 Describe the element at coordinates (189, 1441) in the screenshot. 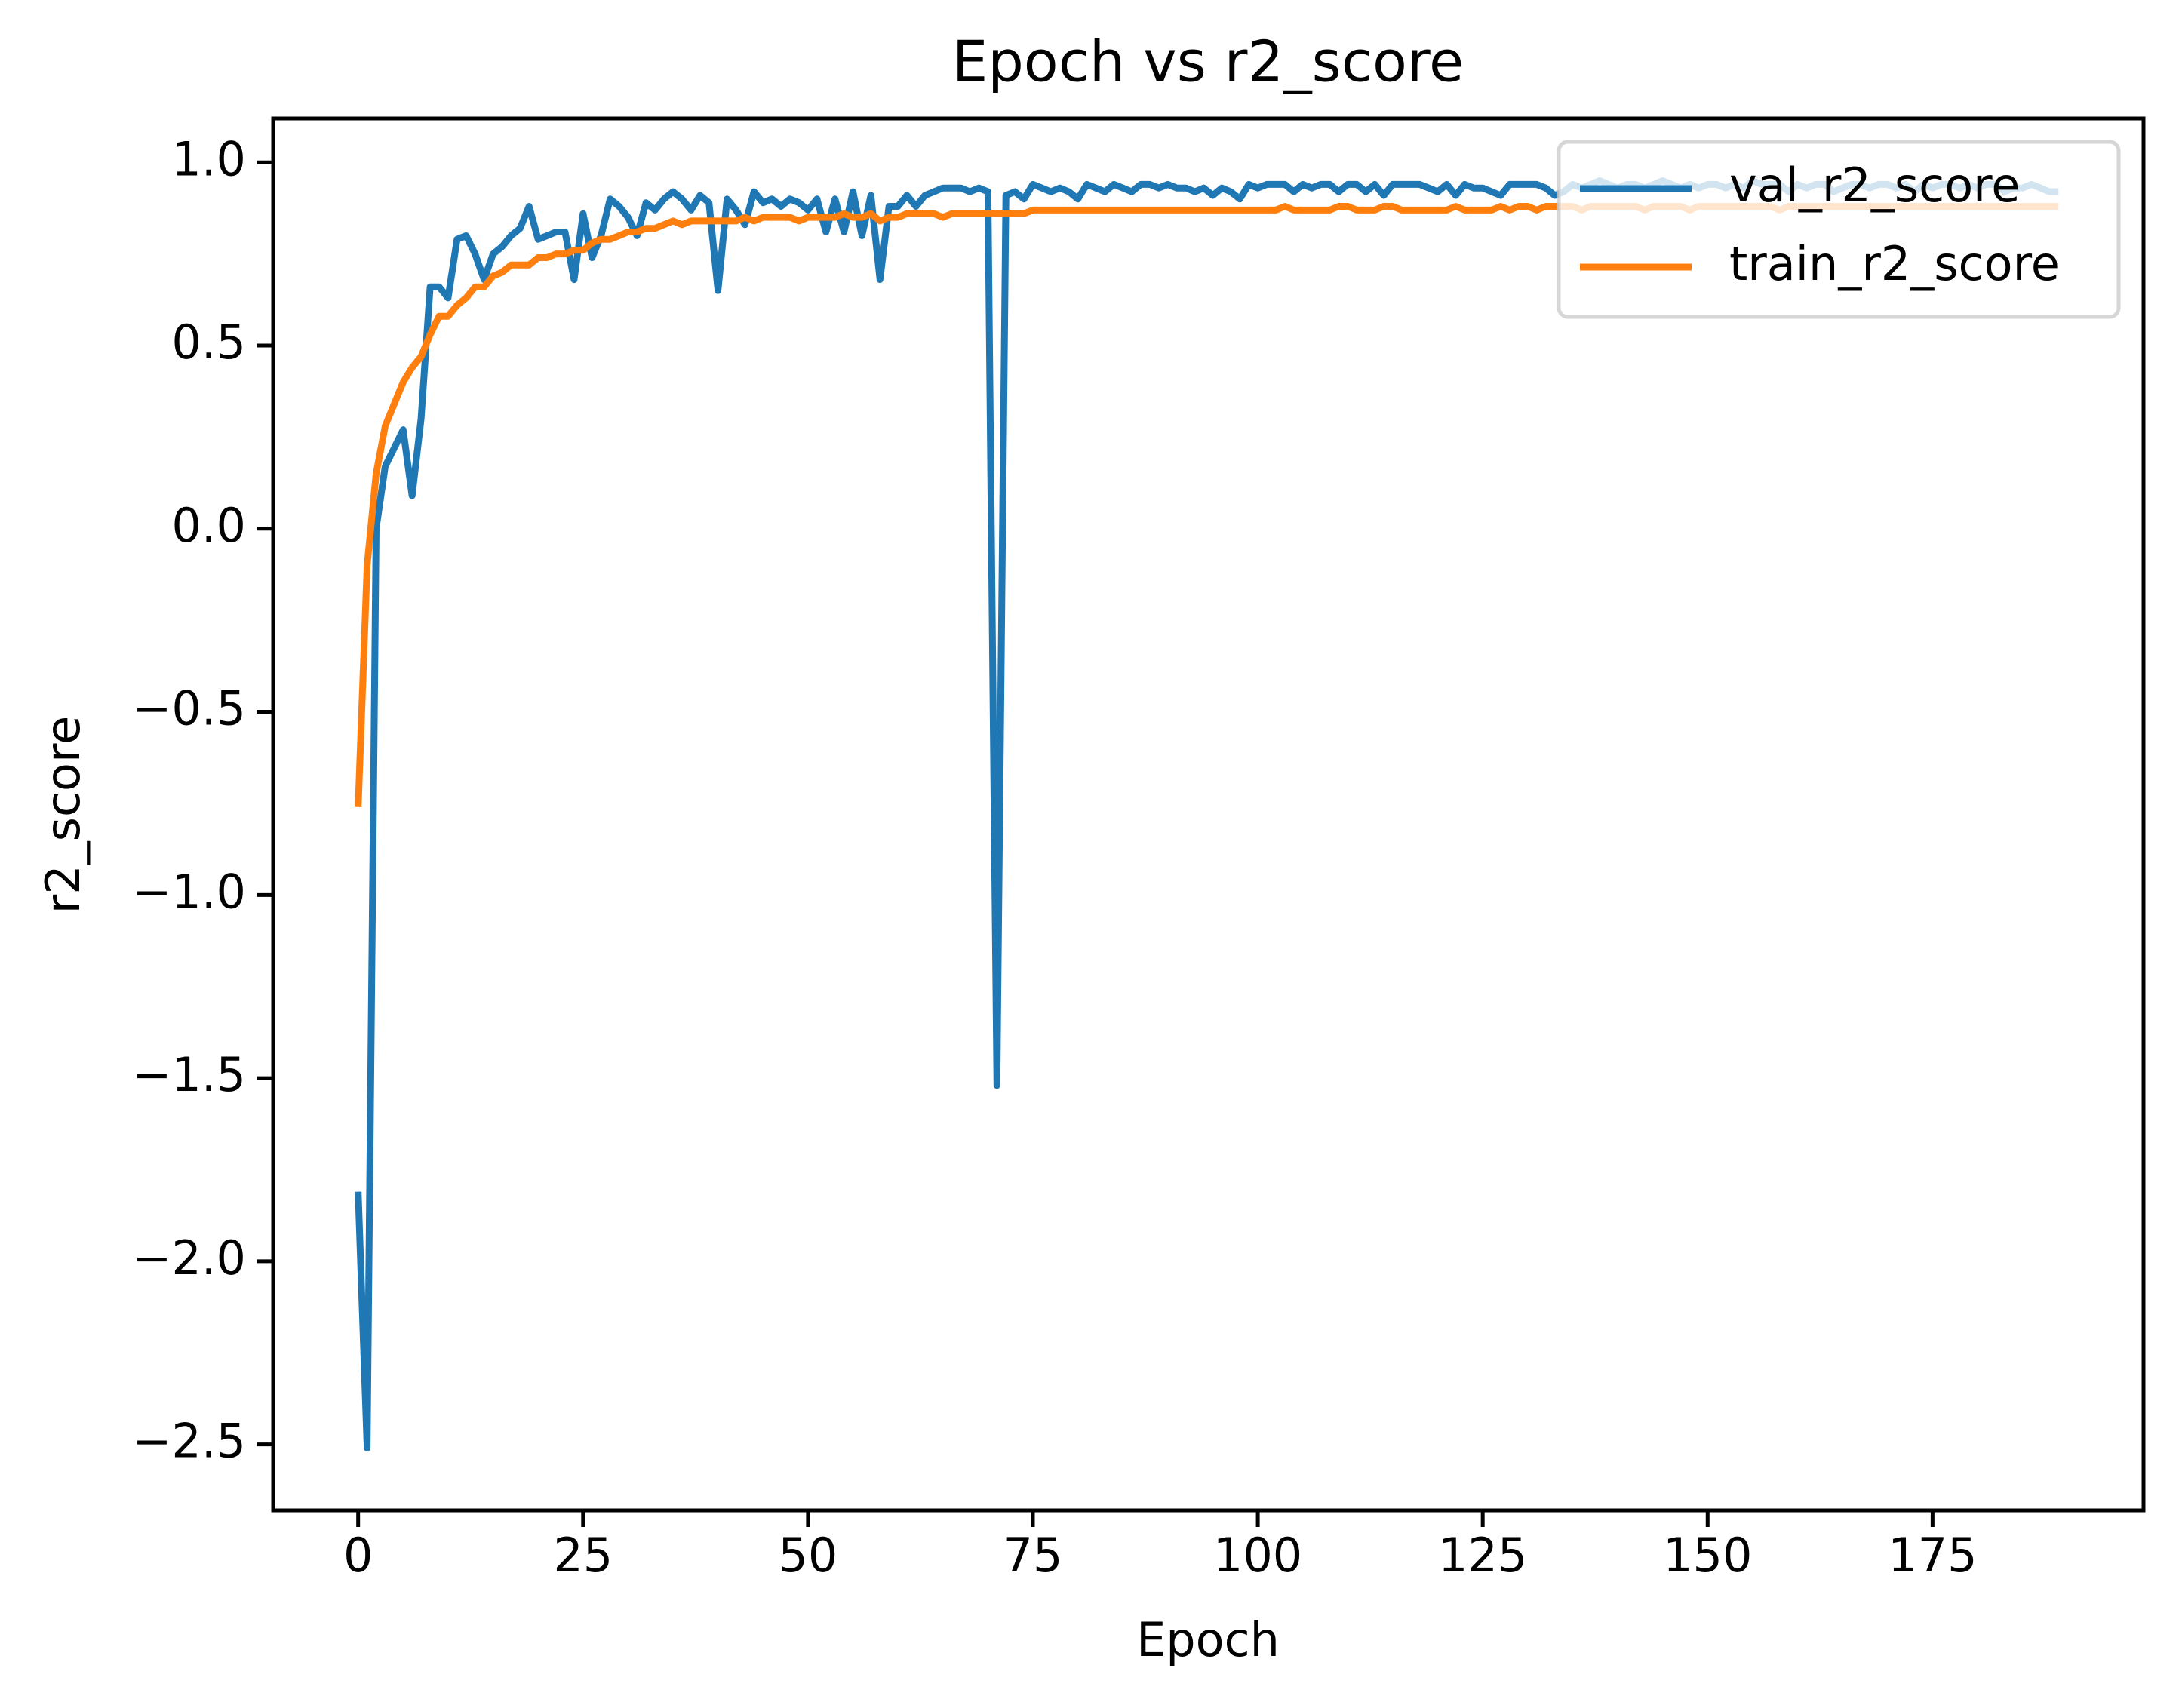

I see `y-tick-label: −2.5` at that location.